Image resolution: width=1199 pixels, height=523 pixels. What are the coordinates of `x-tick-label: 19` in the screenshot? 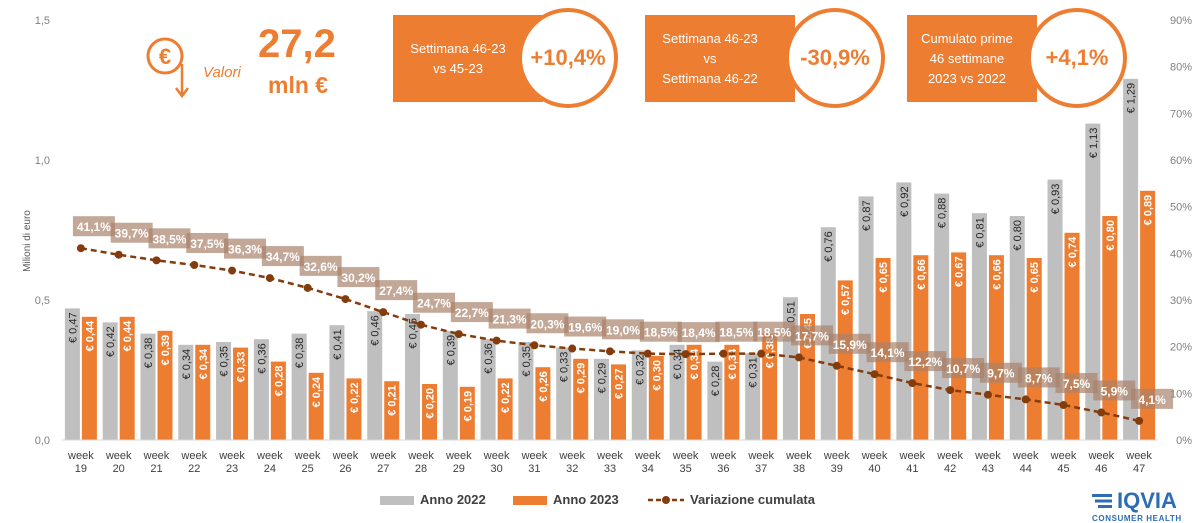 It's located at (81, 469).